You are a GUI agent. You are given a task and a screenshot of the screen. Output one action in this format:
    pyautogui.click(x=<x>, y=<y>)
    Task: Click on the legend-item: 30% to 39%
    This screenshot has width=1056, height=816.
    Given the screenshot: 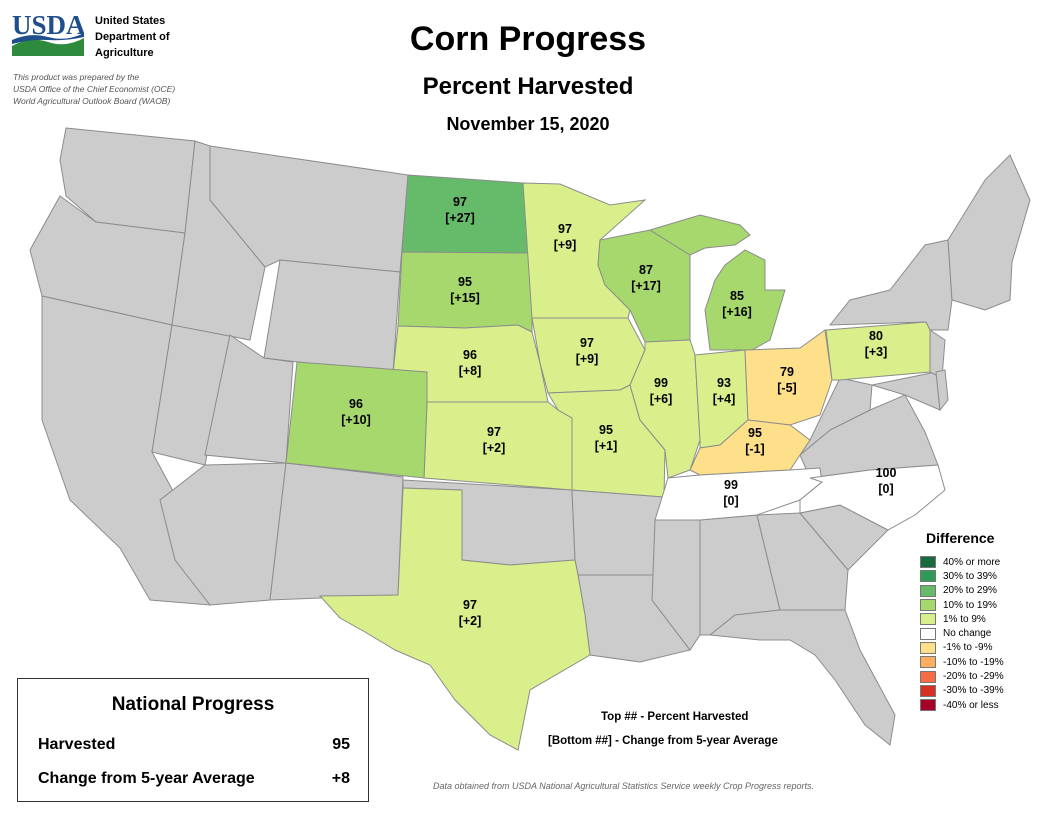 What is the action you would take?
    pyautogui.click(x=962, y=576)
    